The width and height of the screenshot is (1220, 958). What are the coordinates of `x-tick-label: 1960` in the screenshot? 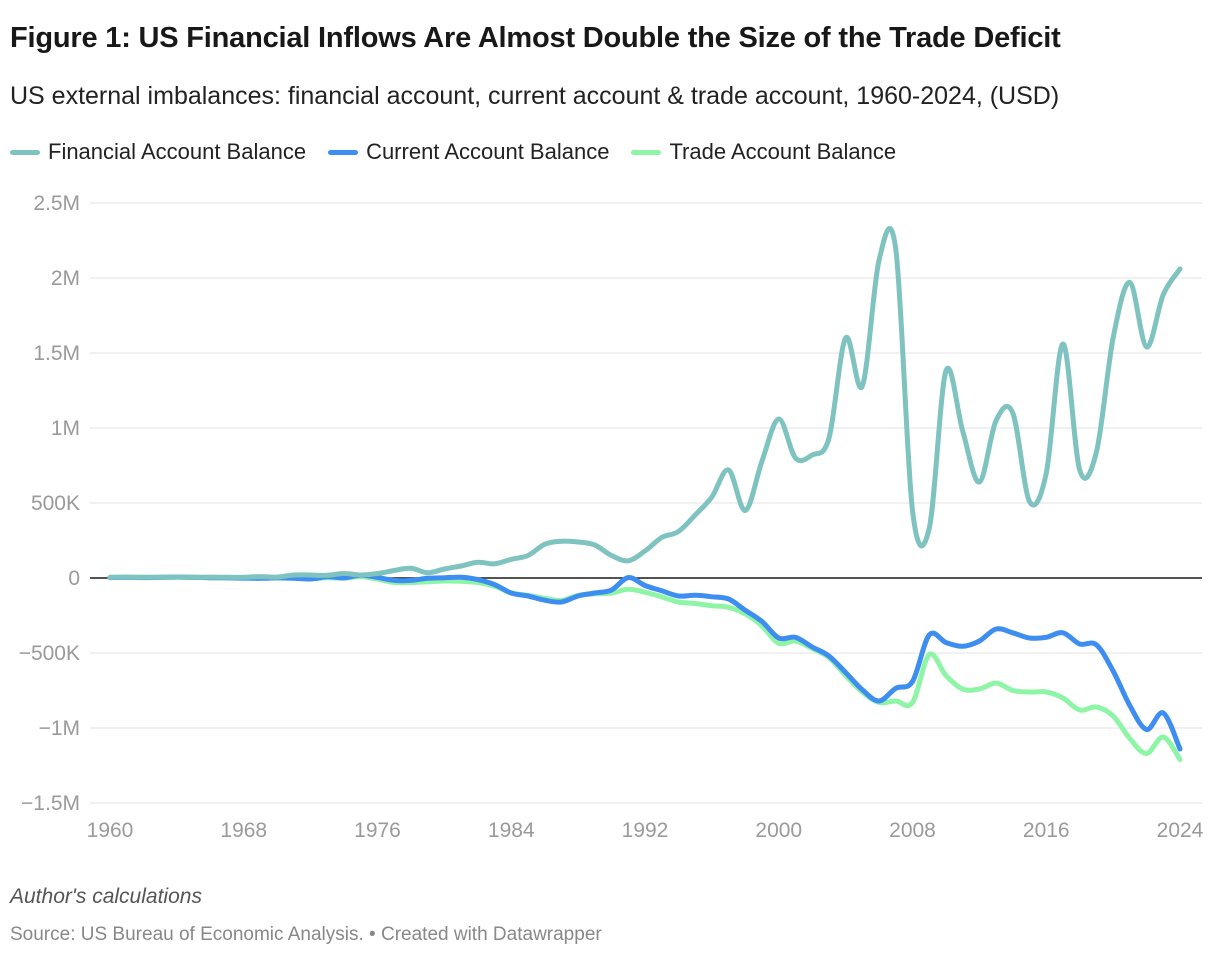 It's located at (110, 830).